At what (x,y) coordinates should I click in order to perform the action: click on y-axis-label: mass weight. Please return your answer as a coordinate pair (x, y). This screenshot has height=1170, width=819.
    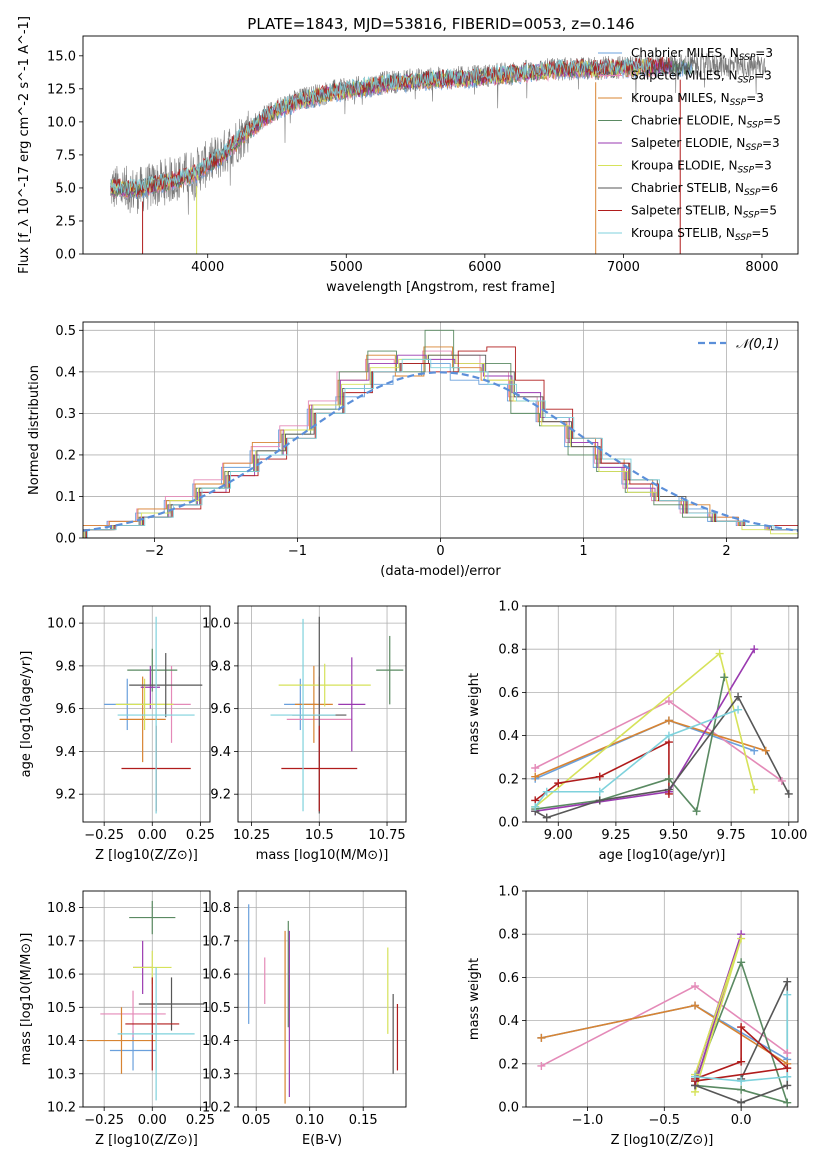
    Looking at the image, I should click on (474, 999).